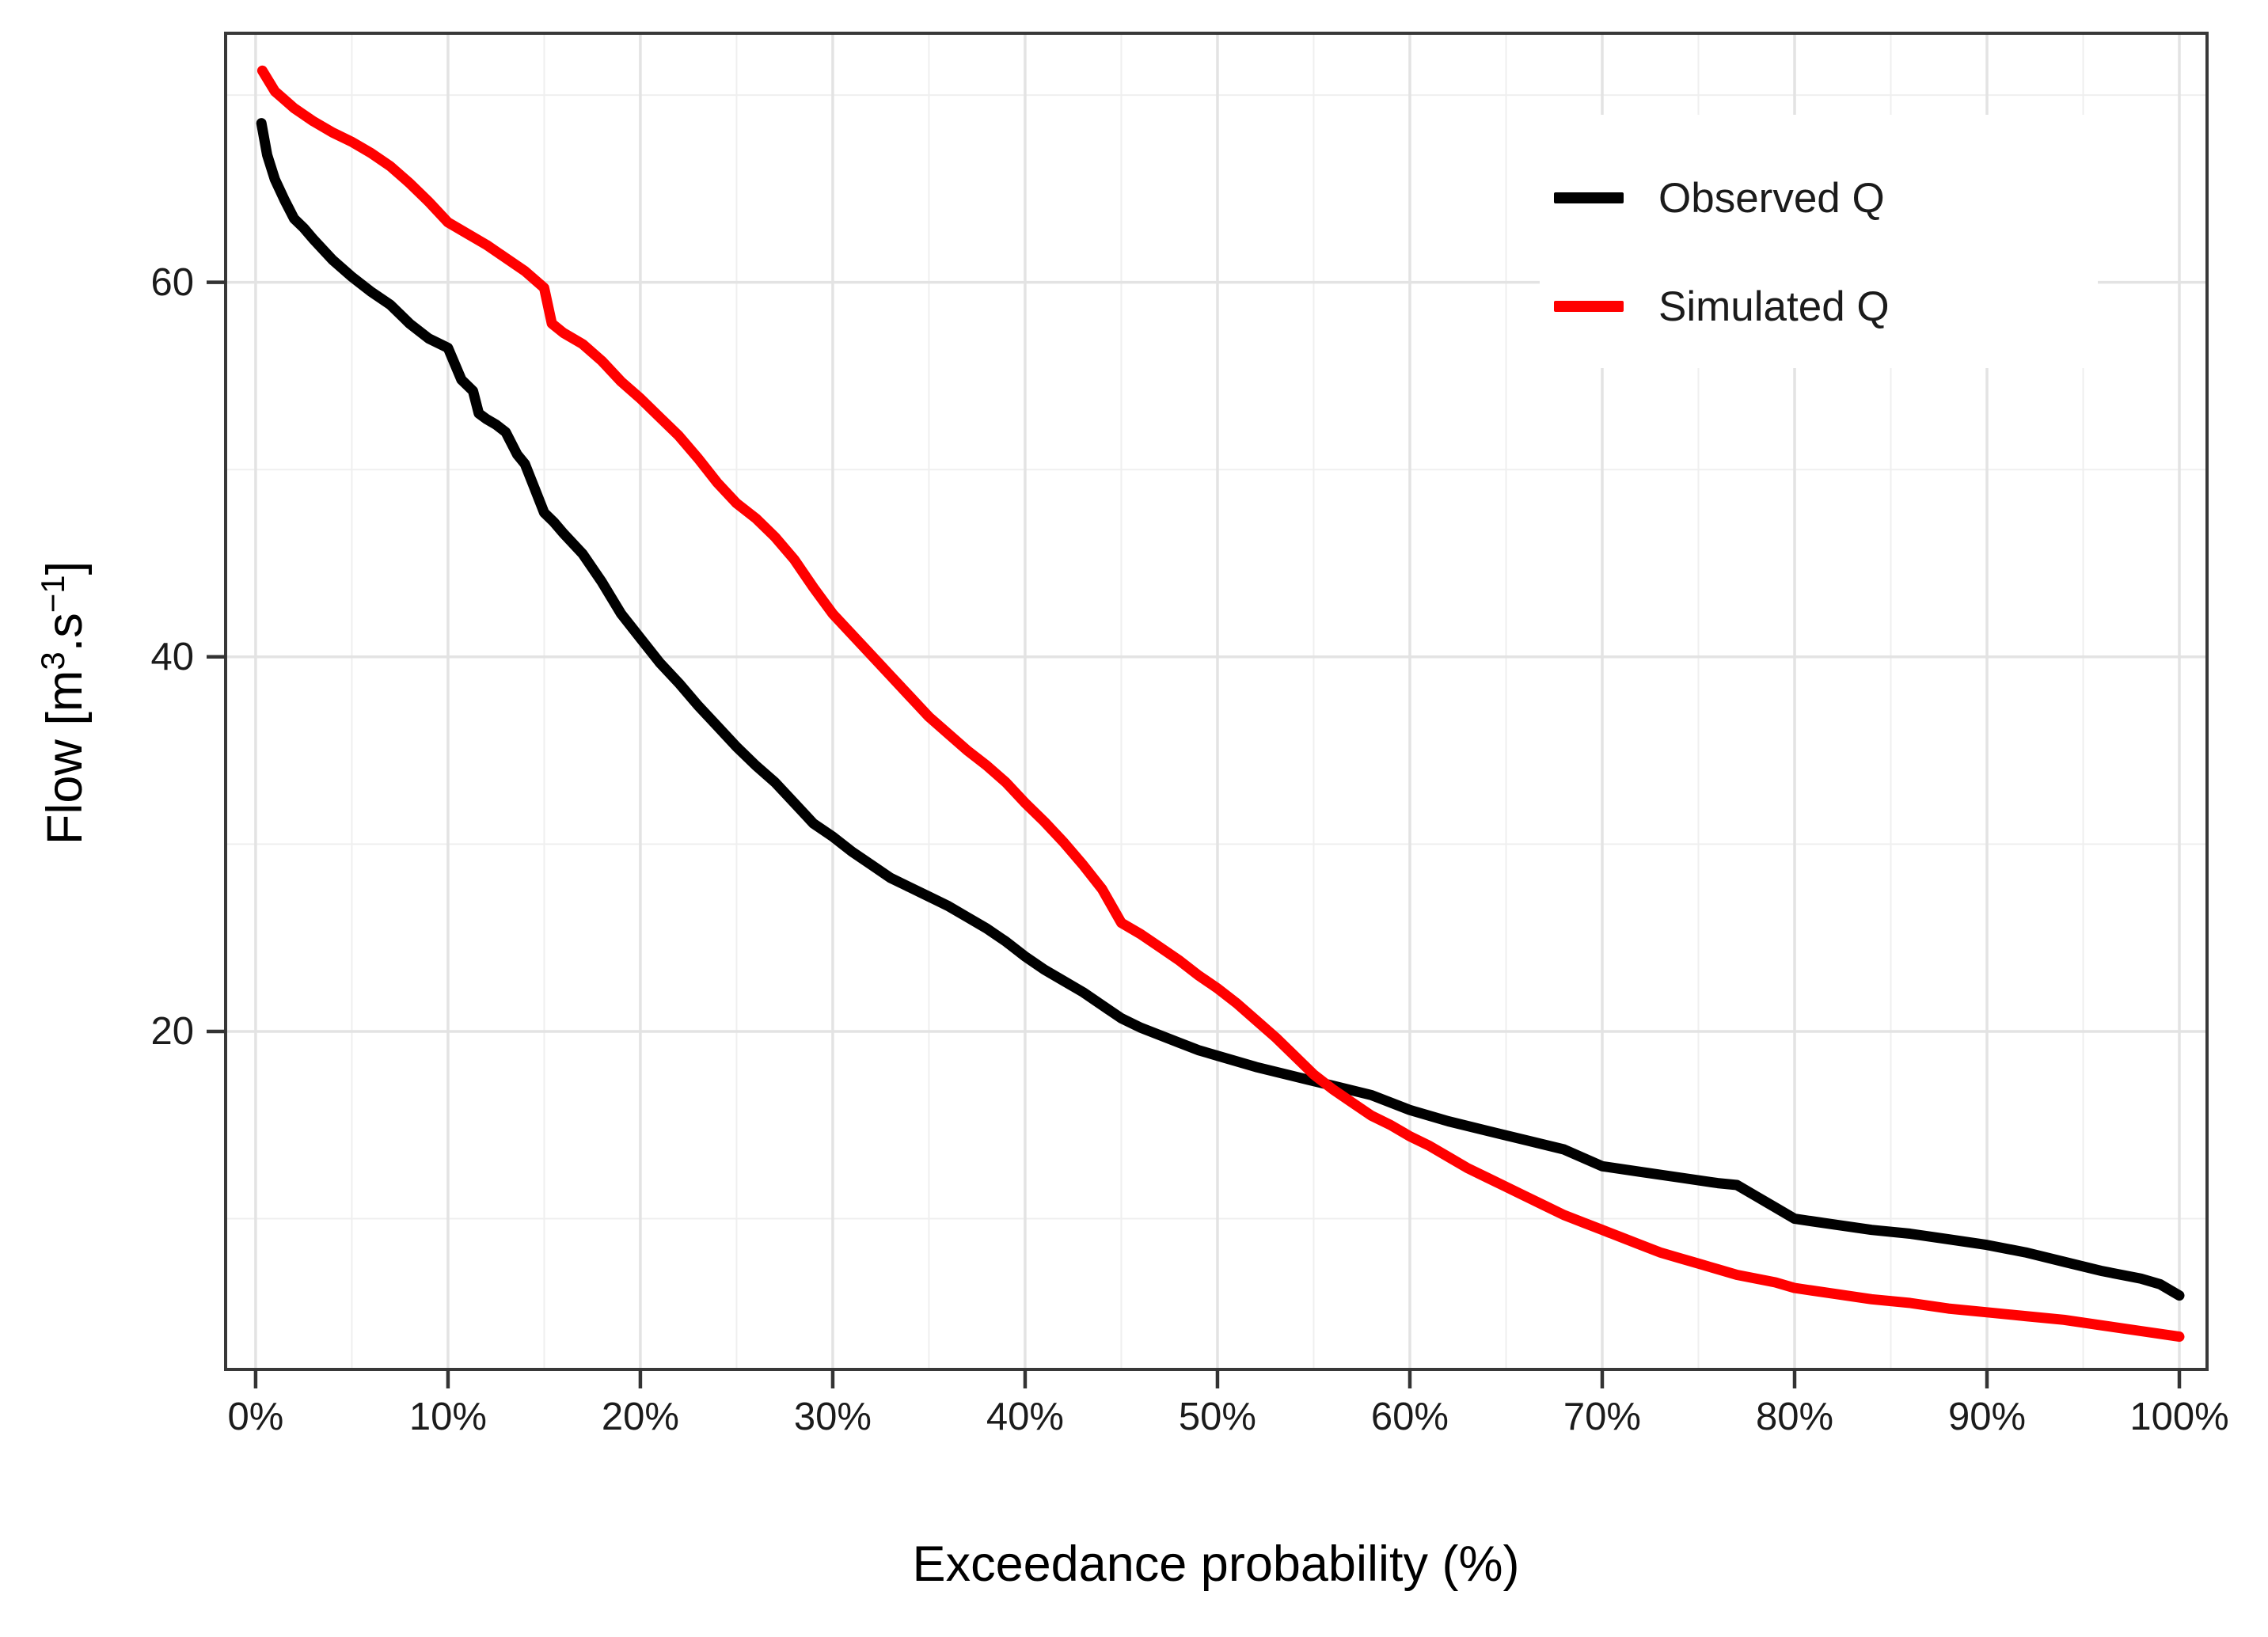 This screenshot has height=1637, width=2268. What do you see at coordinates (2179, 1417) in the screenshot?
I see `x-tick-label-100%: 100%` at bounding box center [2179, 1417].